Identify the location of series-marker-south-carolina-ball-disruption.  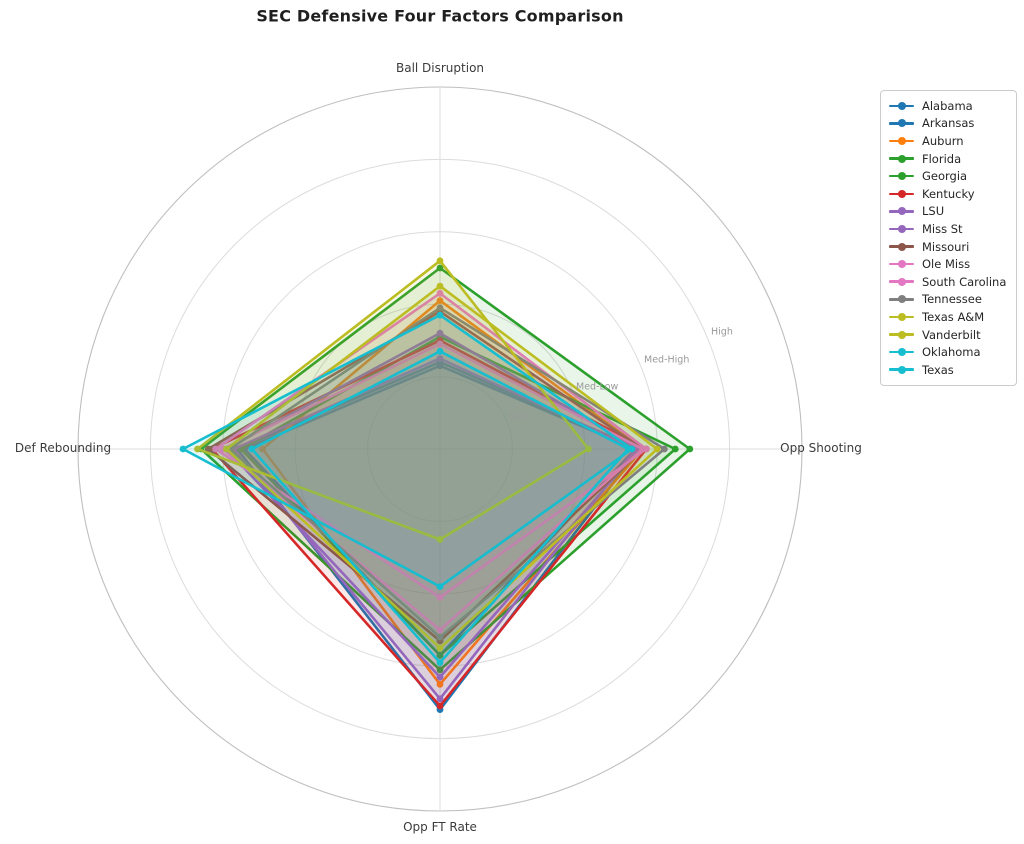
(440, 344).